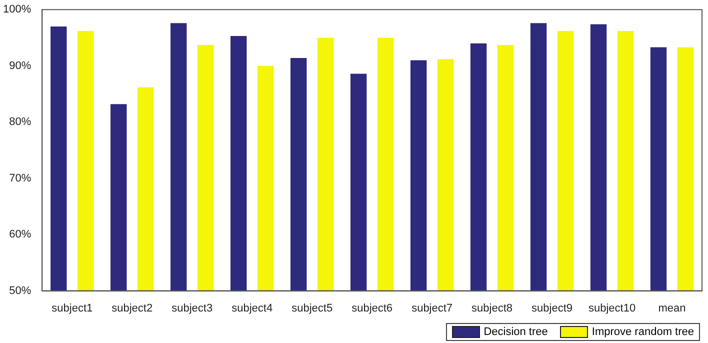 This screenshot has width=708, height=343. Describe the element at coordinates (20, 290) in the screenshot. I see `y-tick-label: 50%` at that location.